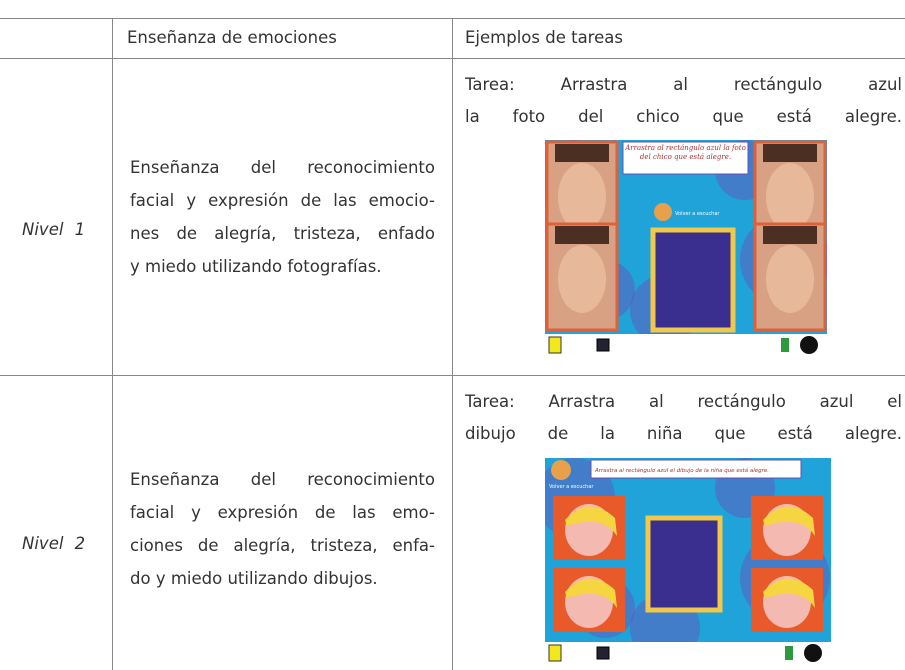 Image resolution: width=905 pixels, height=670 pixels. Describe the element at coordinates (54, 543) in the screenshot. I see `level-label: Nivel 2` at that location.